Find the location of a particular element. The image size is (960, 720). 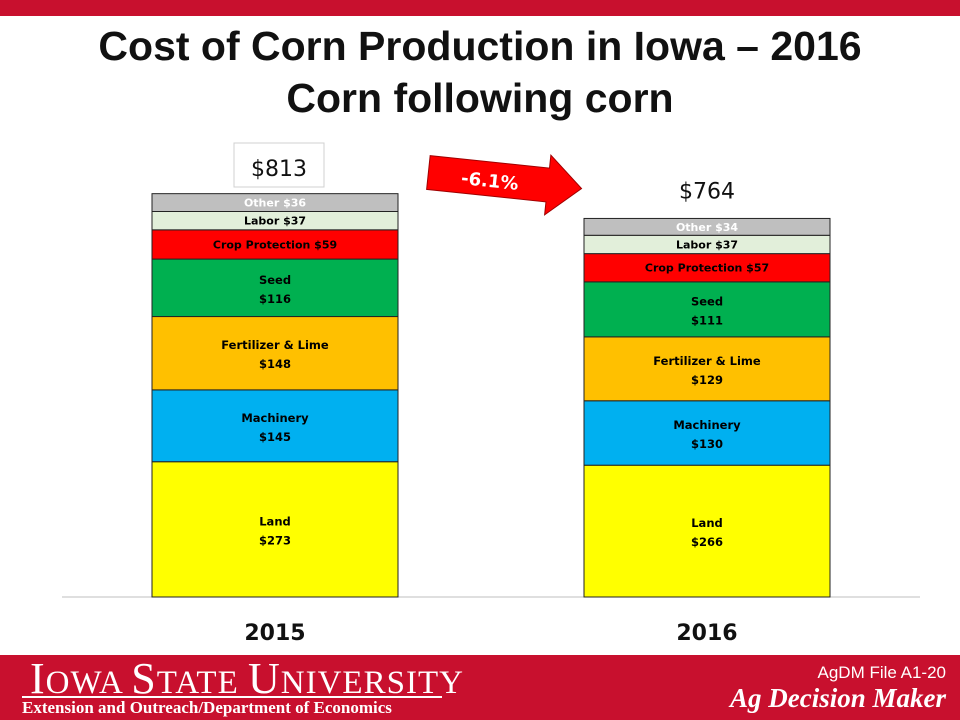

bar-segment-crop-protection-2015 is located at coordinates (275, 244).